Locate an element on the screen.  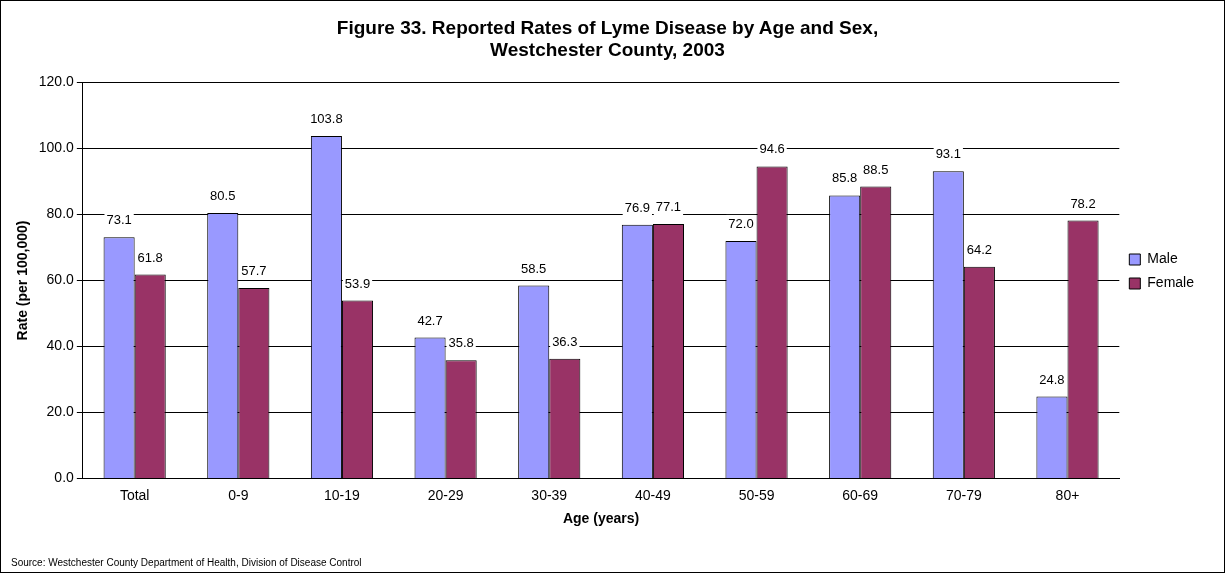
data-label: 42.7 is located at coordinates (430, 320).